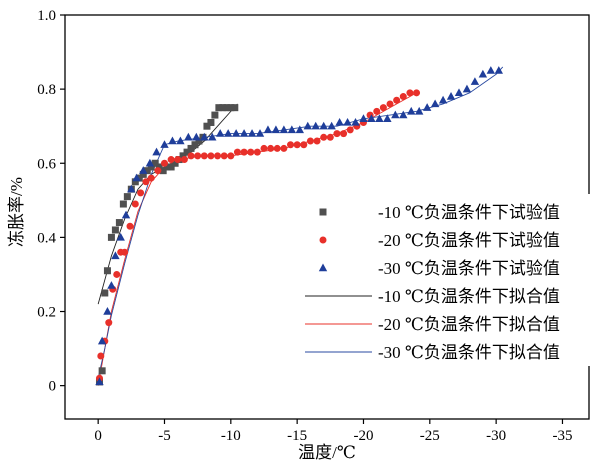 Image resolution: width=594 pixels, height=465 pixels. I want to click on x-tick-label: -30, so click(496, 436).